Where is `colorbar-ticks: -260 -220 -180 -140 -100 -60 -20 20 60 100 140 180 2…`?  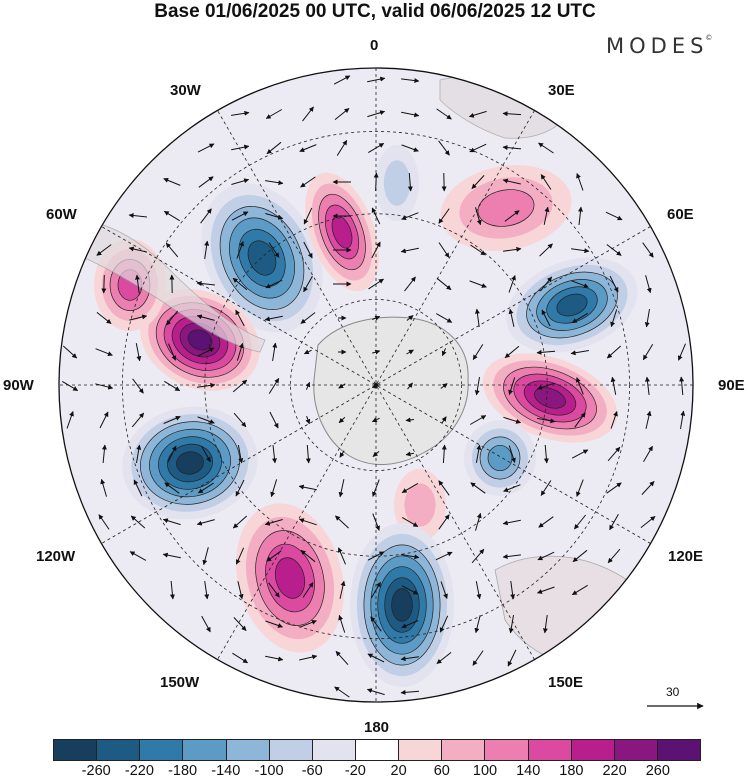
colorbar-ticks: -260 -220 -180 -140 -100 -60 -20 20 60 100 140 180 2… is located at coordinates (377, 772).